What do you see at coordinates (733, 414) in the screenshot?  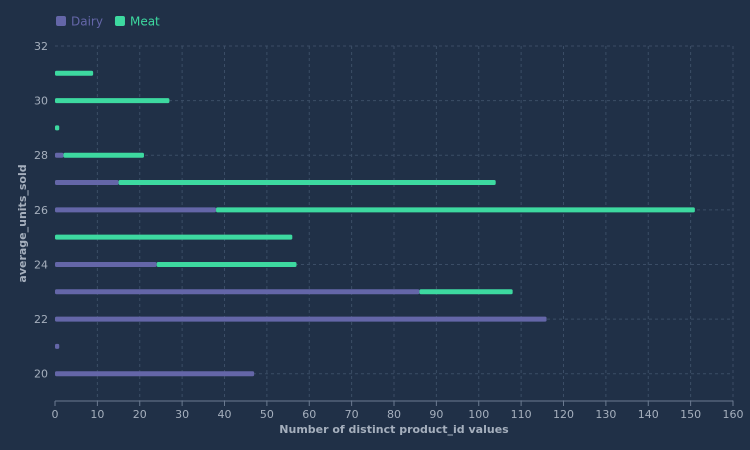 I see `x-tick-label: 160` at bounding box center [733, 414].